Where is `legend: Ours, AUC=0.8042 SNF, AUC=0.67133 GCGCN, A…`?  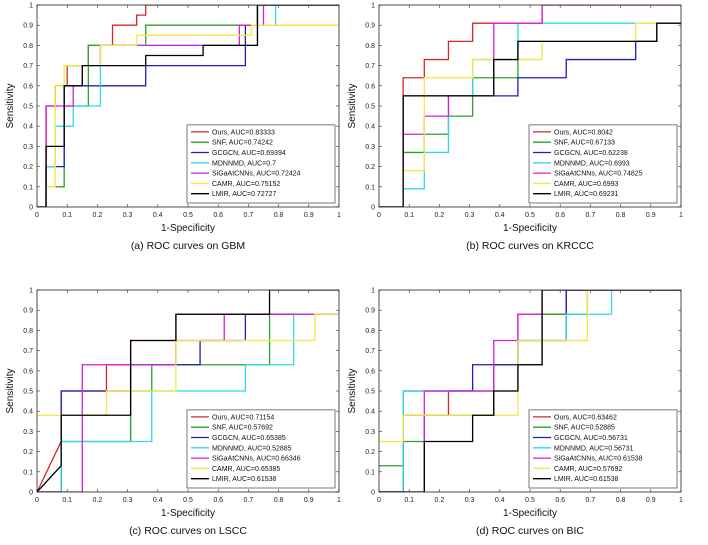 legend: Ours, AUC=0.8042 SNF, AUC=0.67133 GCGCN, A… is located at coordinates (603, 164).